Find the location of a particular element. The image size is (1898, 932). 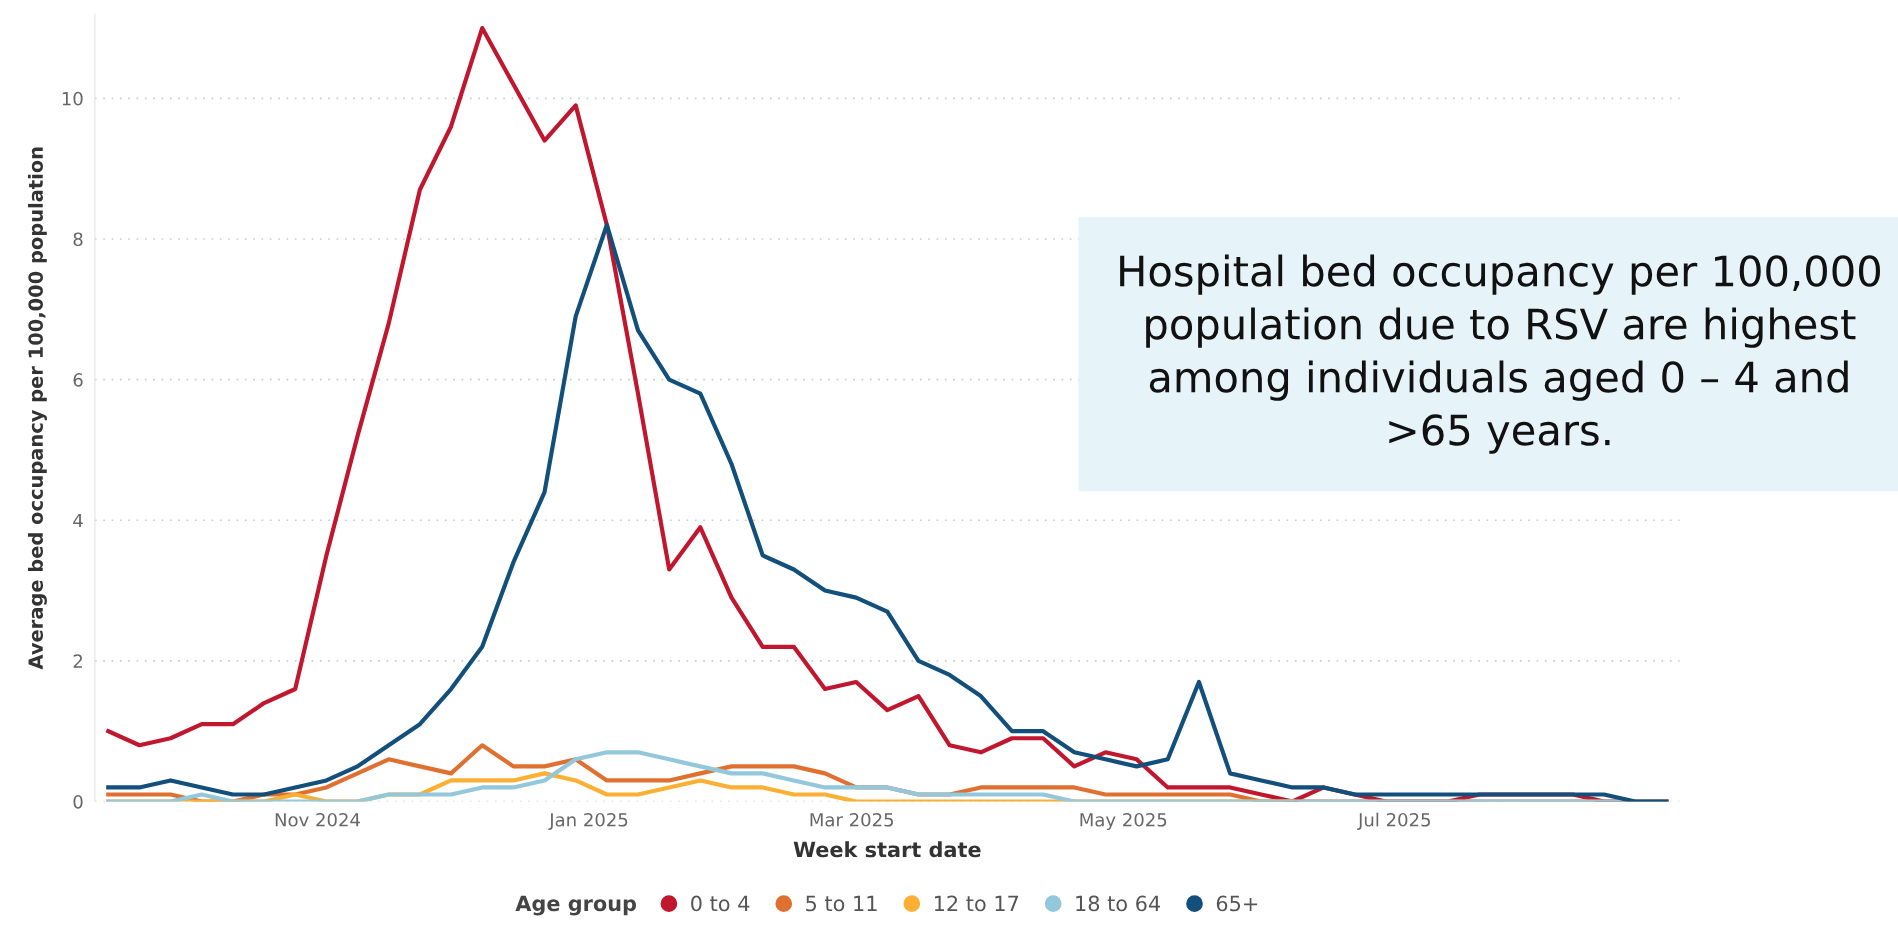

y-tick-label: 2 is located at coordinates (77, 661).